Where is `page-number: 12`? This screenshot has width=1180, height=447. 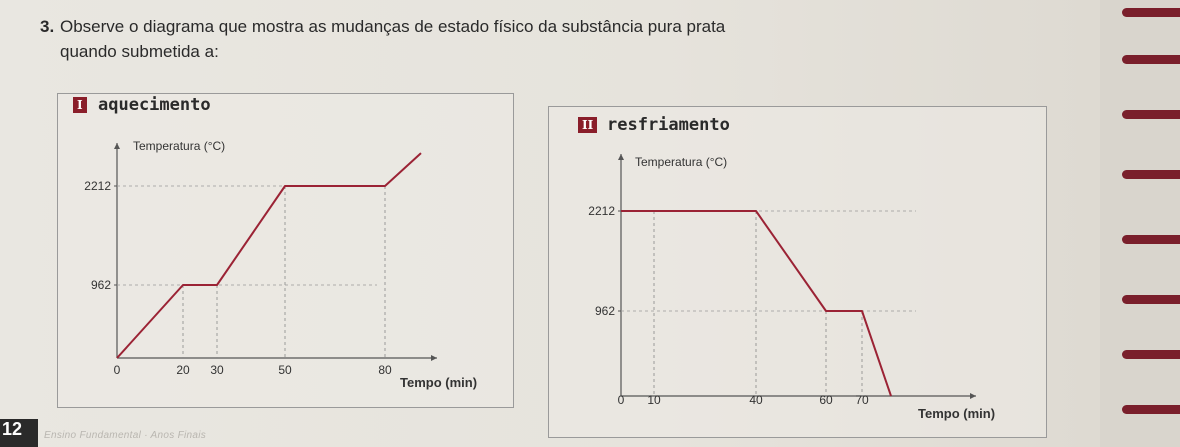 page-number: 12 is located at coordinates (19, 433).